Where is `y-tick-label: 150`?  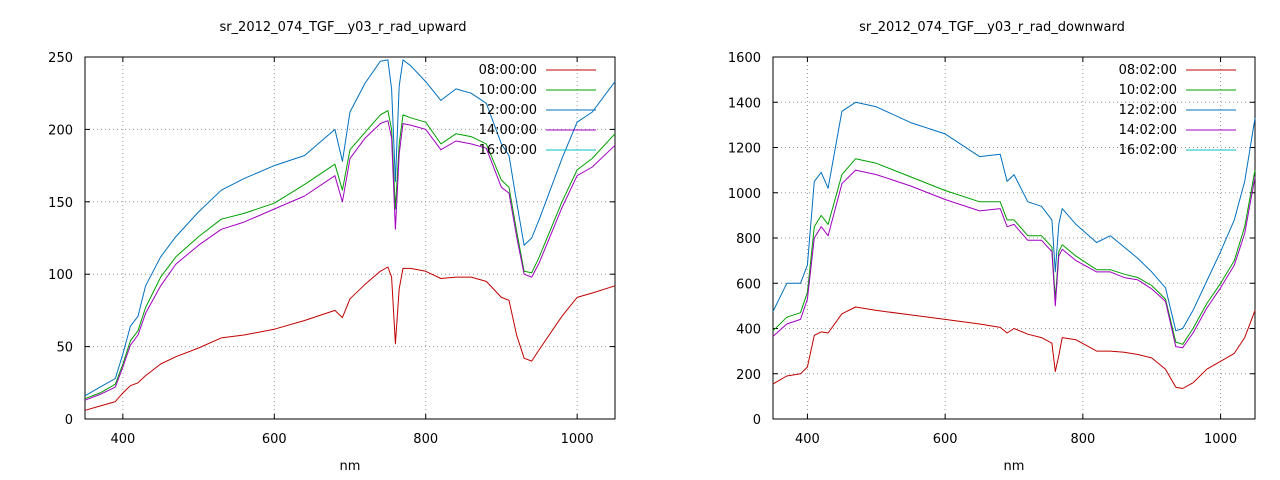
y-tick-label: 150 is located at coordinates (60, 203).